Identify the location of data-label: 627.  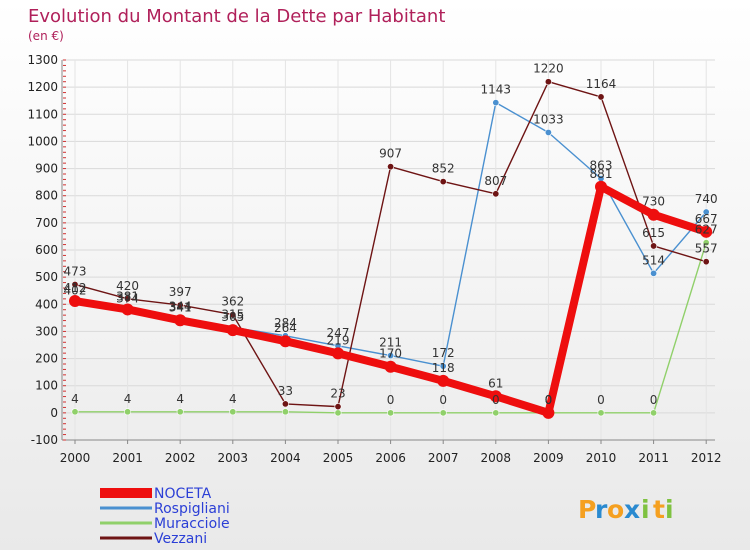
(706, 230).